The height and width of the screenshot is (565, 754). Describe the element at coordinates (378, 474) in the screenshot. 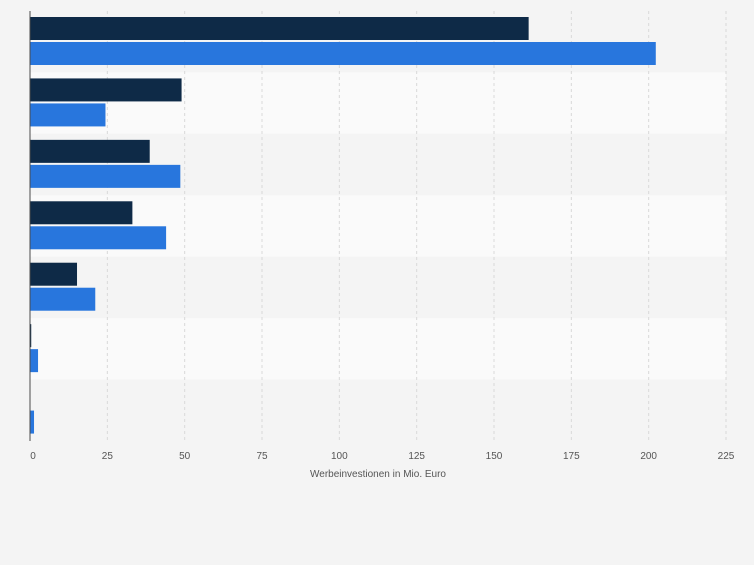

I see `x-axis-label: Werbeinvestionen in Mio. Euro` at that location.